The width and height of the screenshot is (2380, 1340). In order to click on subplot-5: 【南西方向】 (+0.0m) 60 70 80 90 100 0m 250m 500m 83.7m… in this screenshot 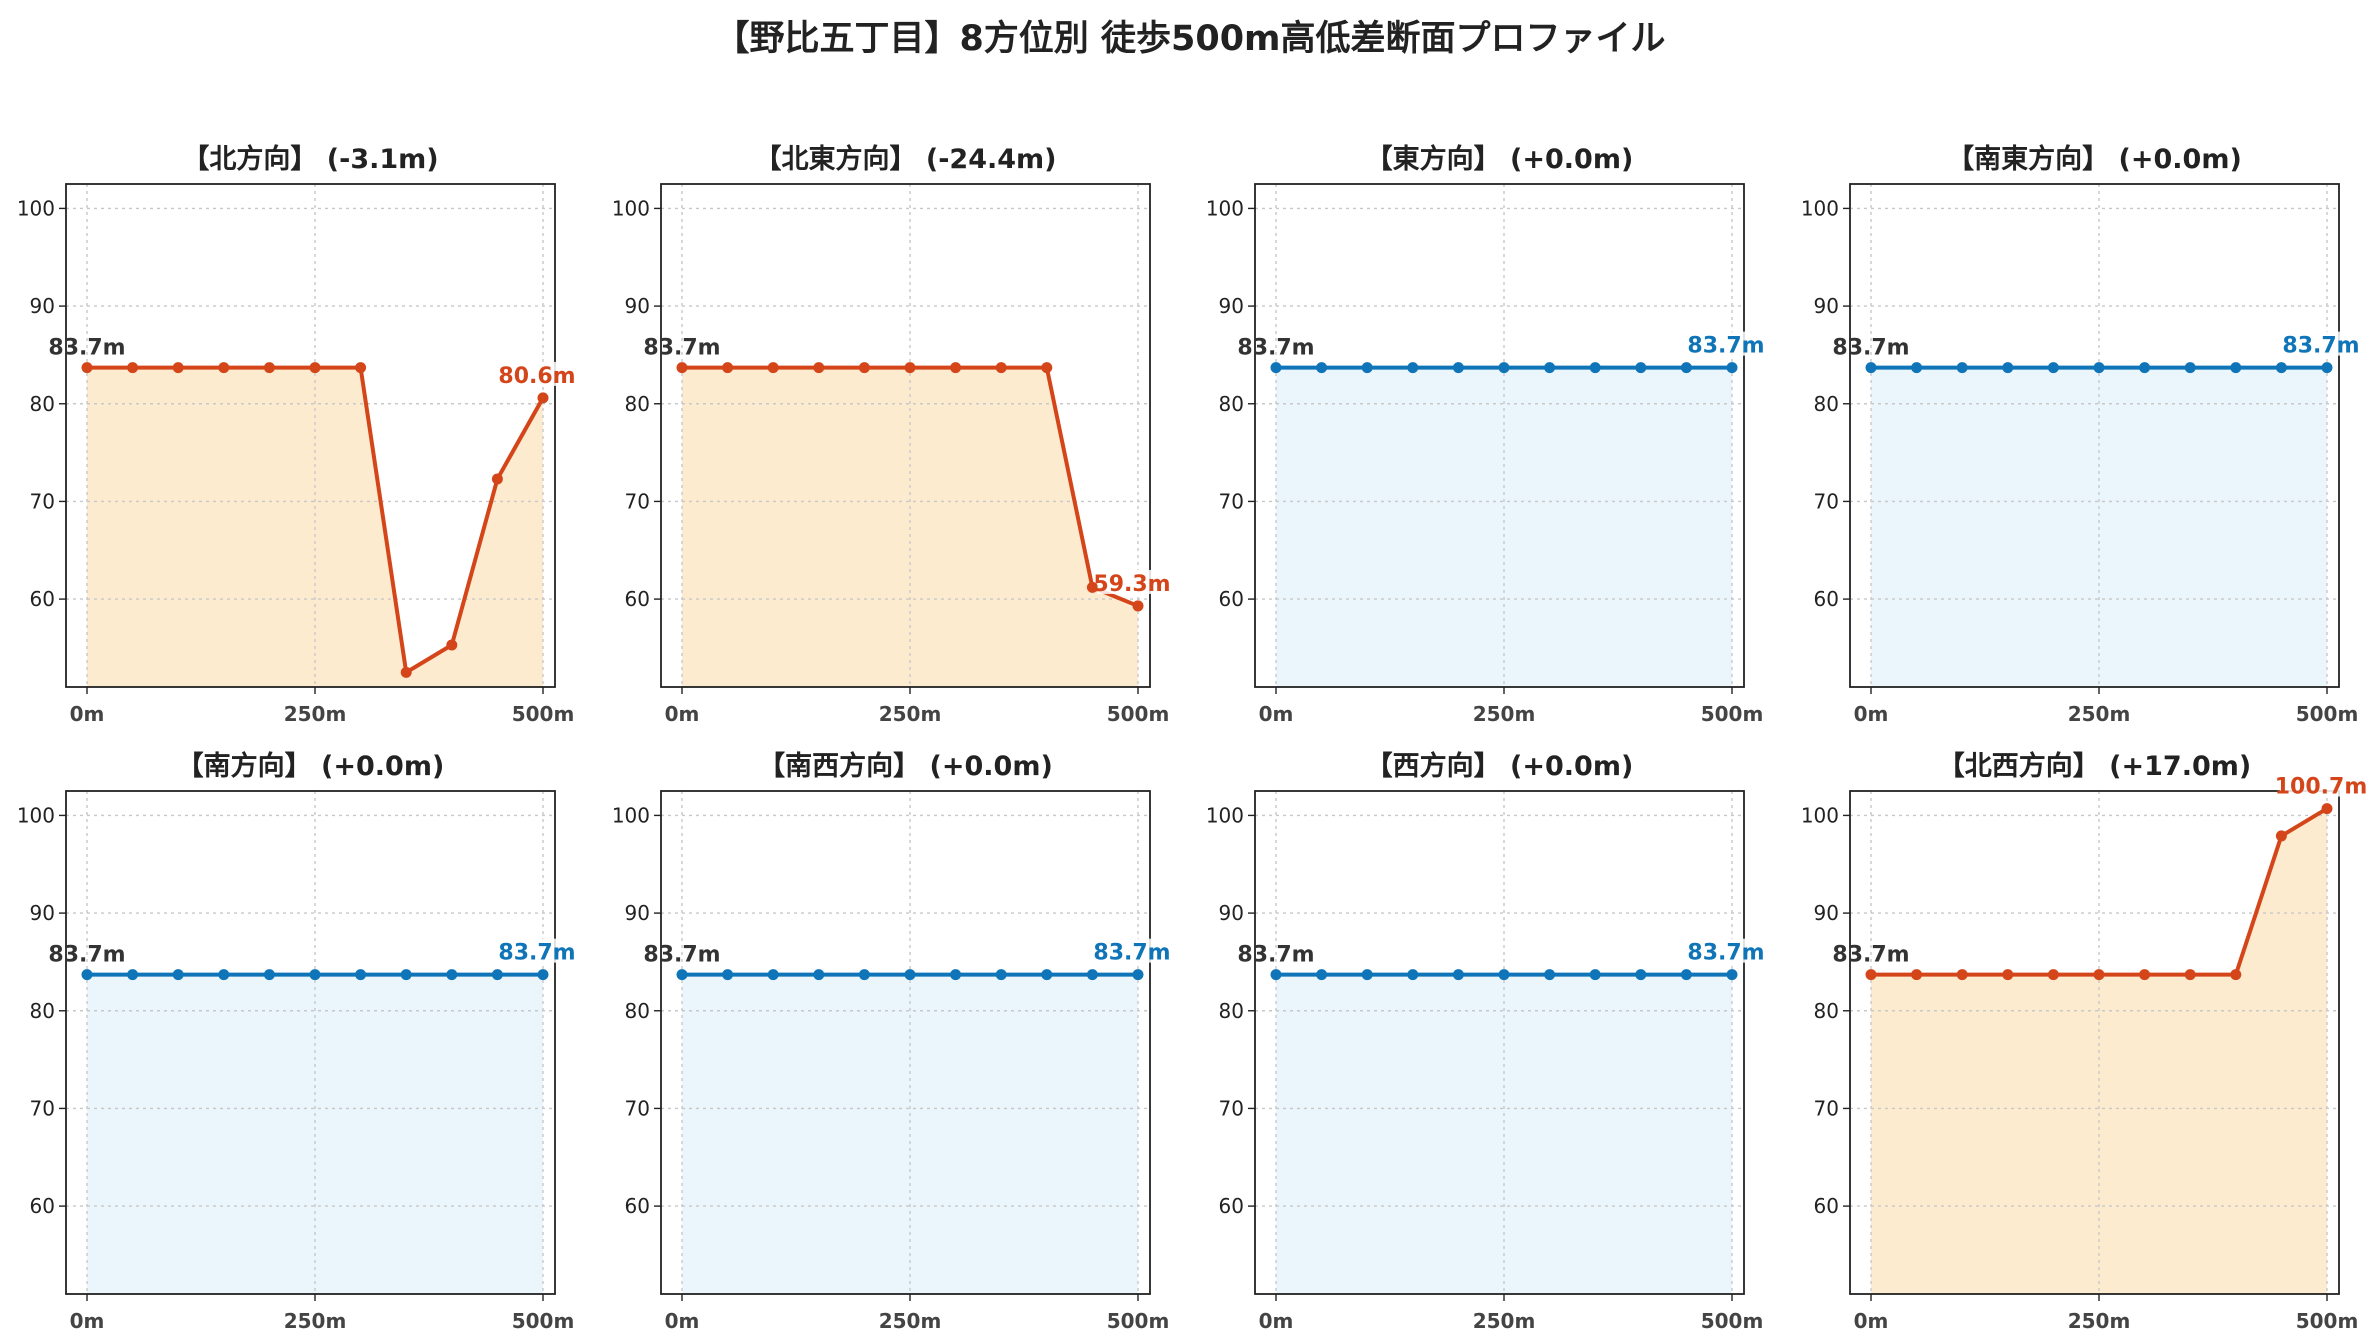, I will do `click(895, 1041)`.